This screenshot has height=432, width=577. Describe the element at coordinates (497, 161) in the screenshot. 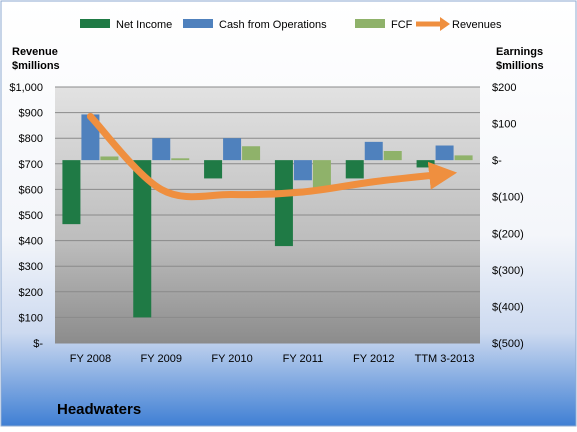

I see `right-tick-label: $-` at that location.